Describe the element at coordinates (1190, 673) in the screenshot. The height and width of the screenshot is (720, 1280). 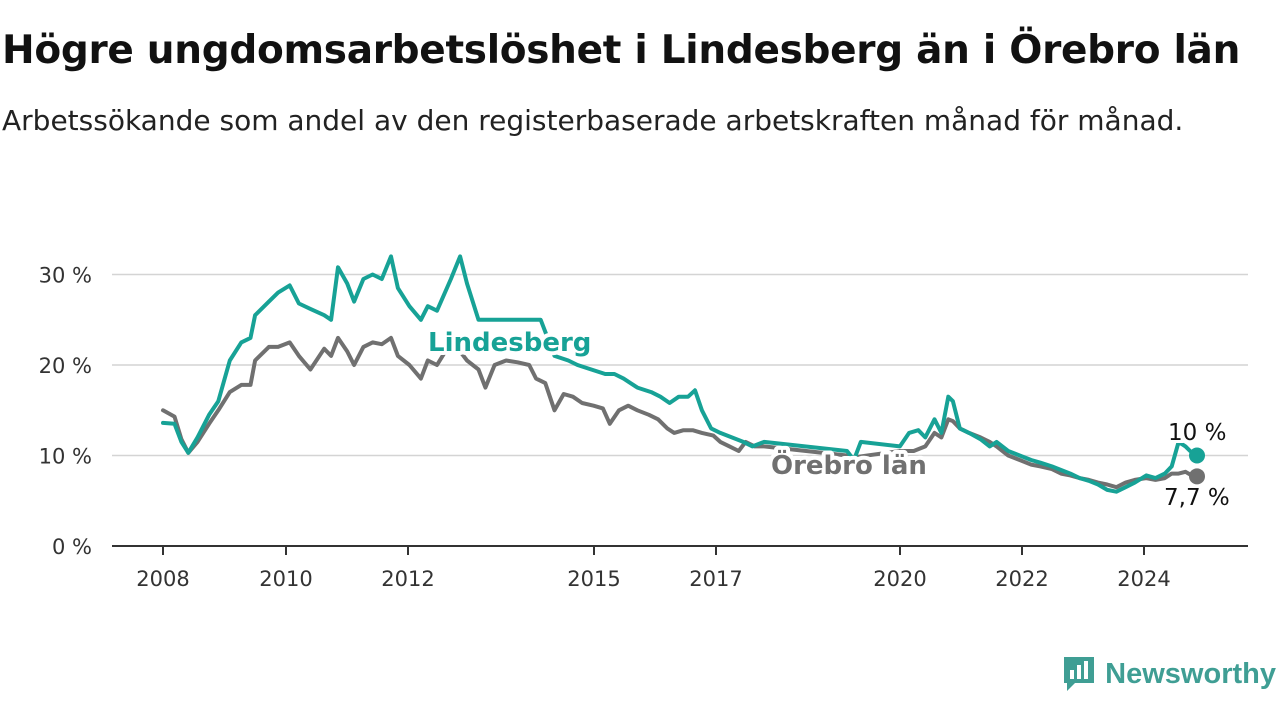
I see `brand-name: Newsworthy` at that location.